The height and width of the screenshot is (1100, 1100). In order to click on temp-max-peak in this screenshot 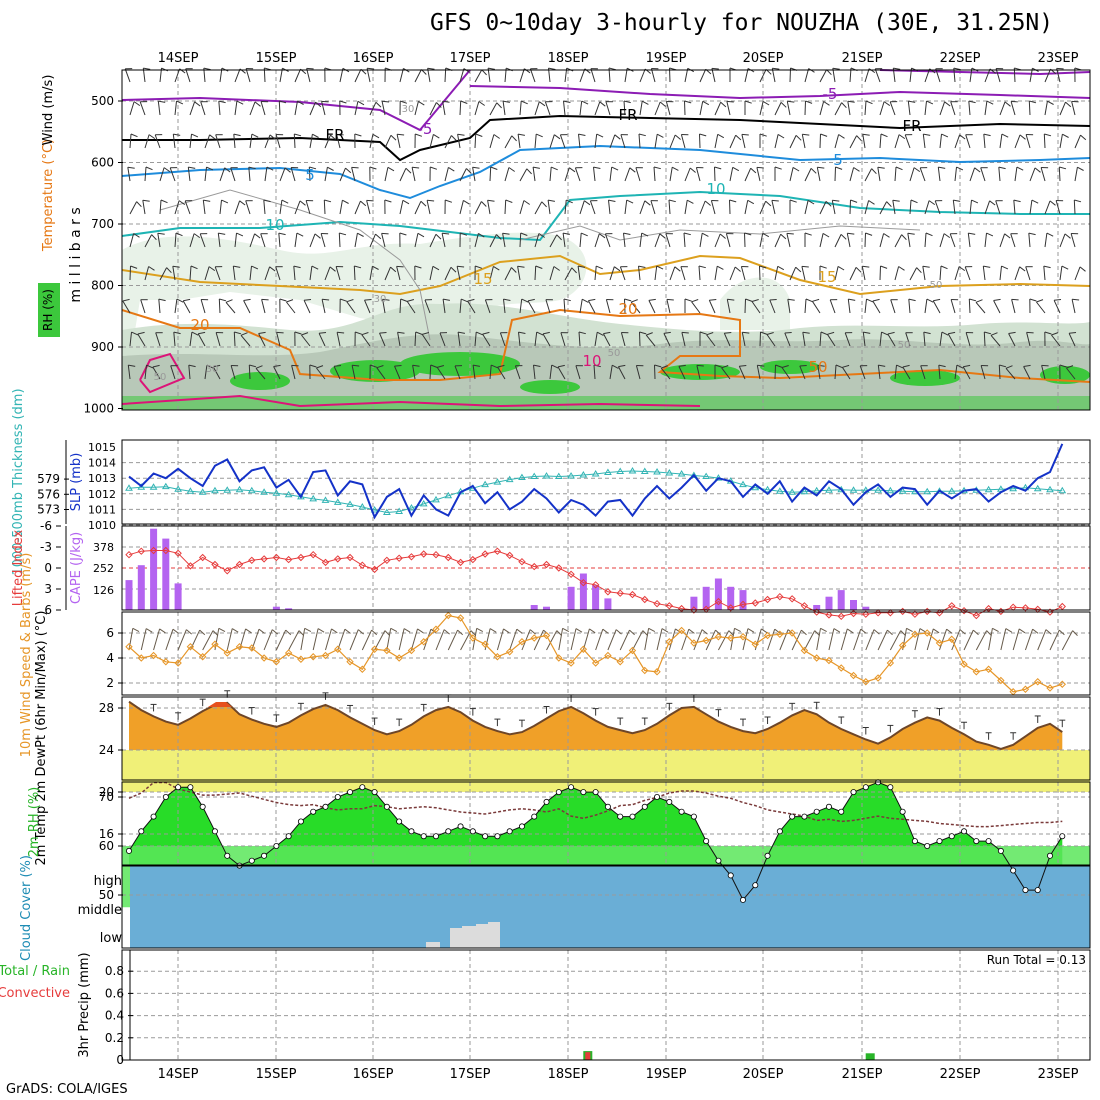, I will do `click(220, 704)`.